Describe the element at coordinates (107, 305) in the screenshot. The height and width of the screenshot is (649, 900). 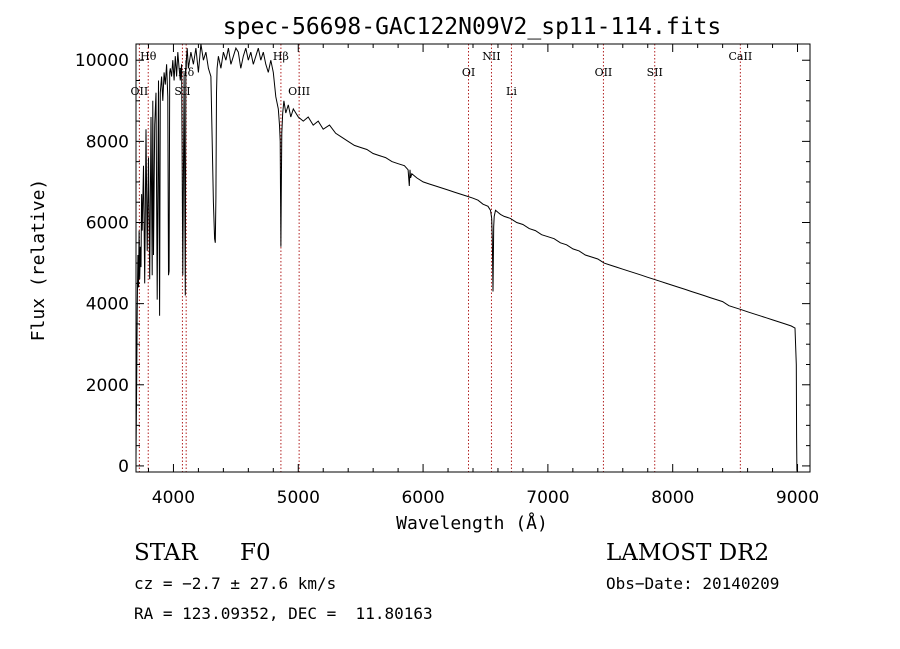
I see `y-tick-label-4000: 4000` at that location.